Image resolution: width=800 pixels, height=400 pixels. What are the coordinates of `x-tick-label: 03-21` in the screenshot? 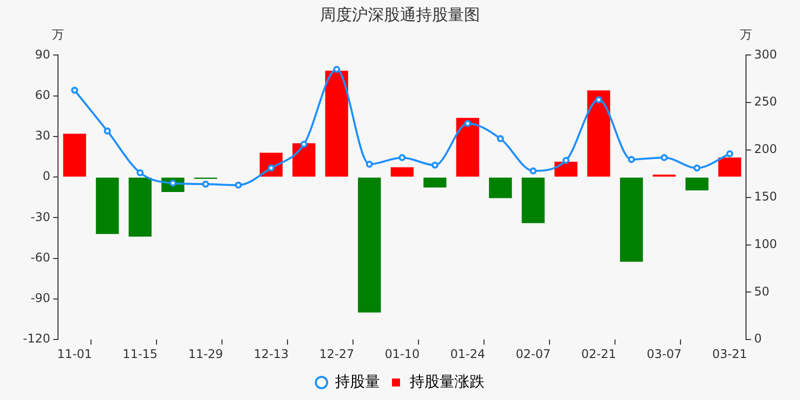 It's located at (730, 353).